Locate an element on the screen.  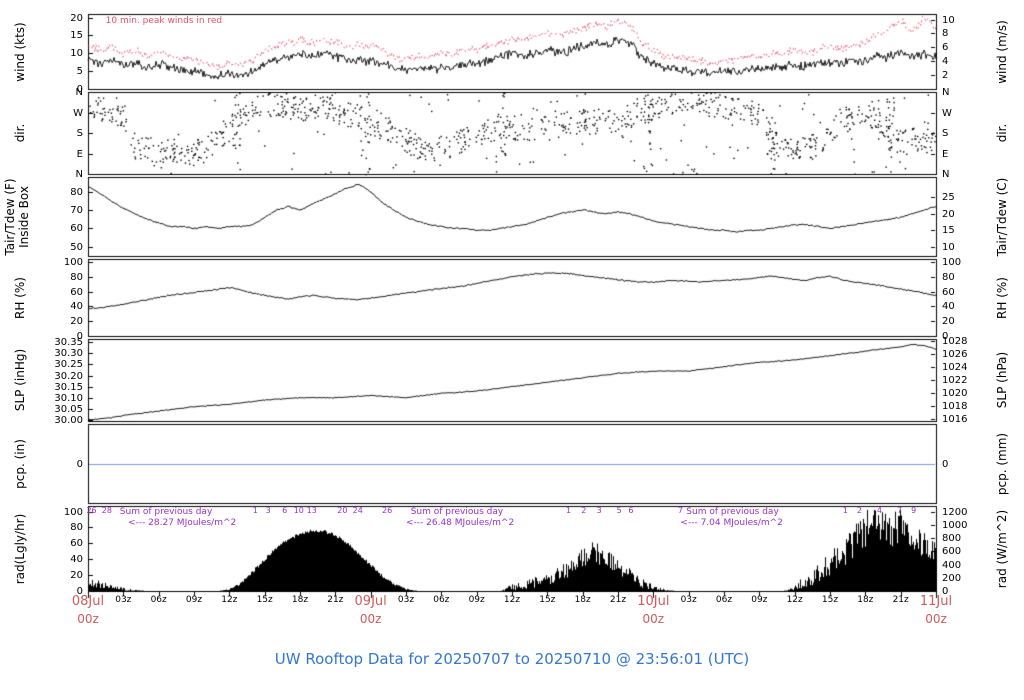
y-tick-label-left: 30.05 is located at coordinates (68, 409).